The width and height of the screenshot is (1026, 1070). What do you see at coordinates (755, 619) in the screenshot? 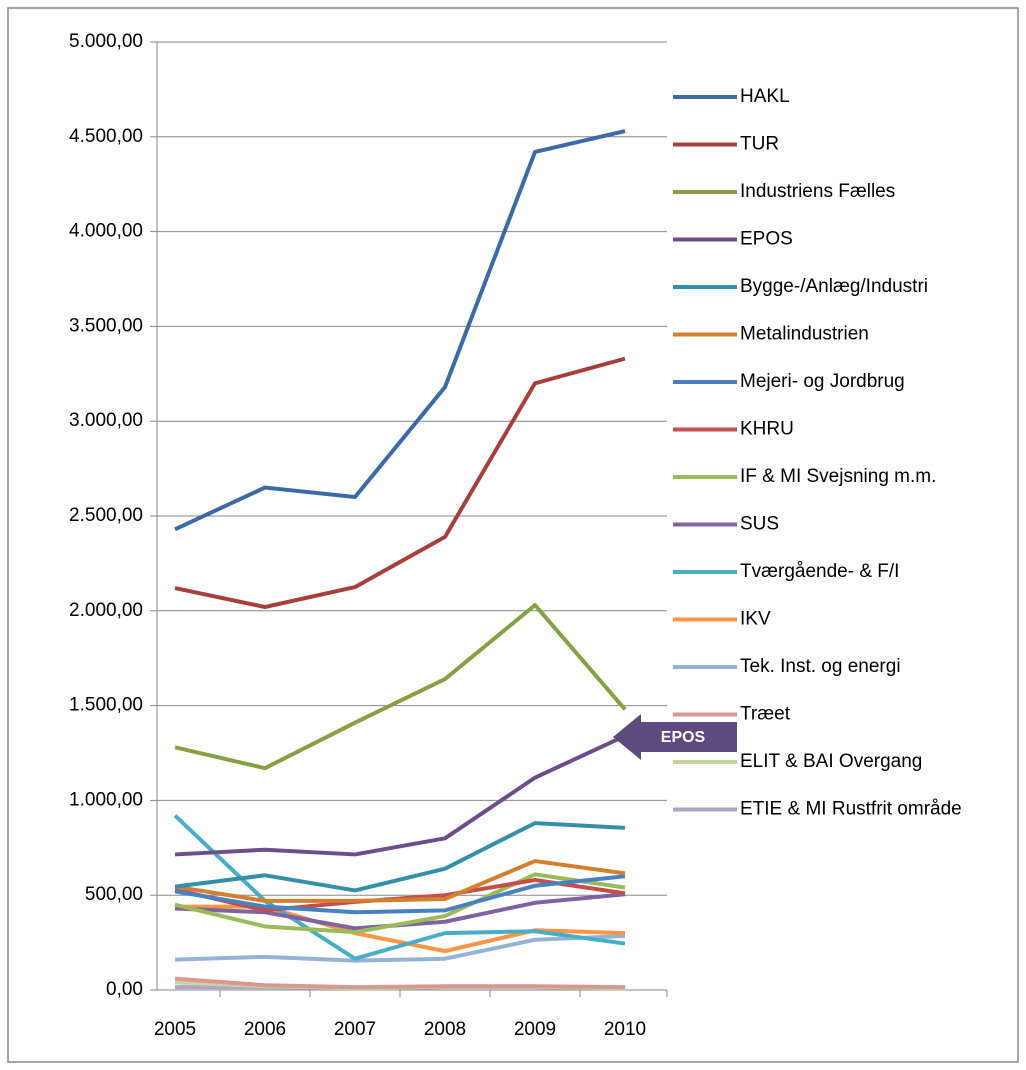
I see `legend-label: IKV` at bounding box center [755, 619].